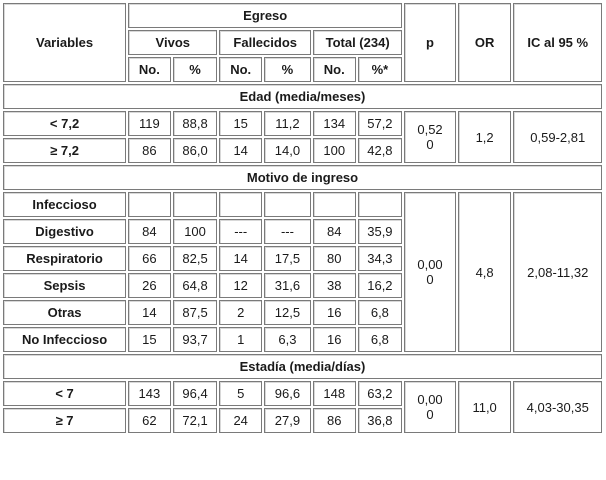 The height and width of the screenshot is (480, 606). What do you see at coordinates (195, 123) in the screenshot?
I see `cell-vivos-pct: 88,8` at bounding box center [195, 123].